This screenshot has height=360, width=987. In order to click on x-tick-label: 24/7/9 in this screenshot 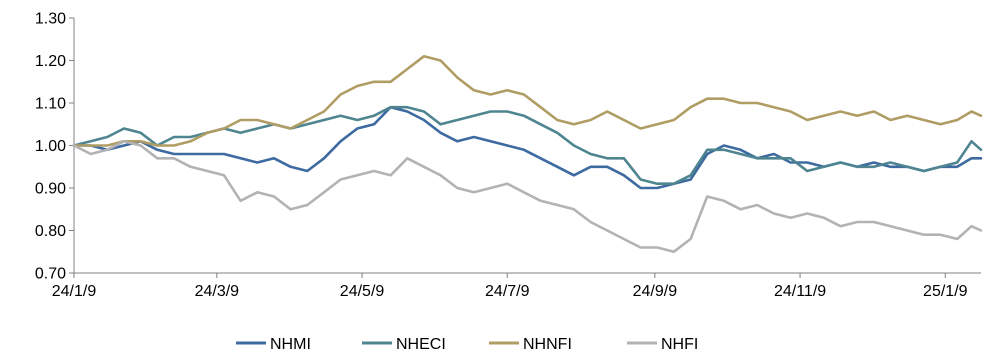, I will do `click(507, 291)`.